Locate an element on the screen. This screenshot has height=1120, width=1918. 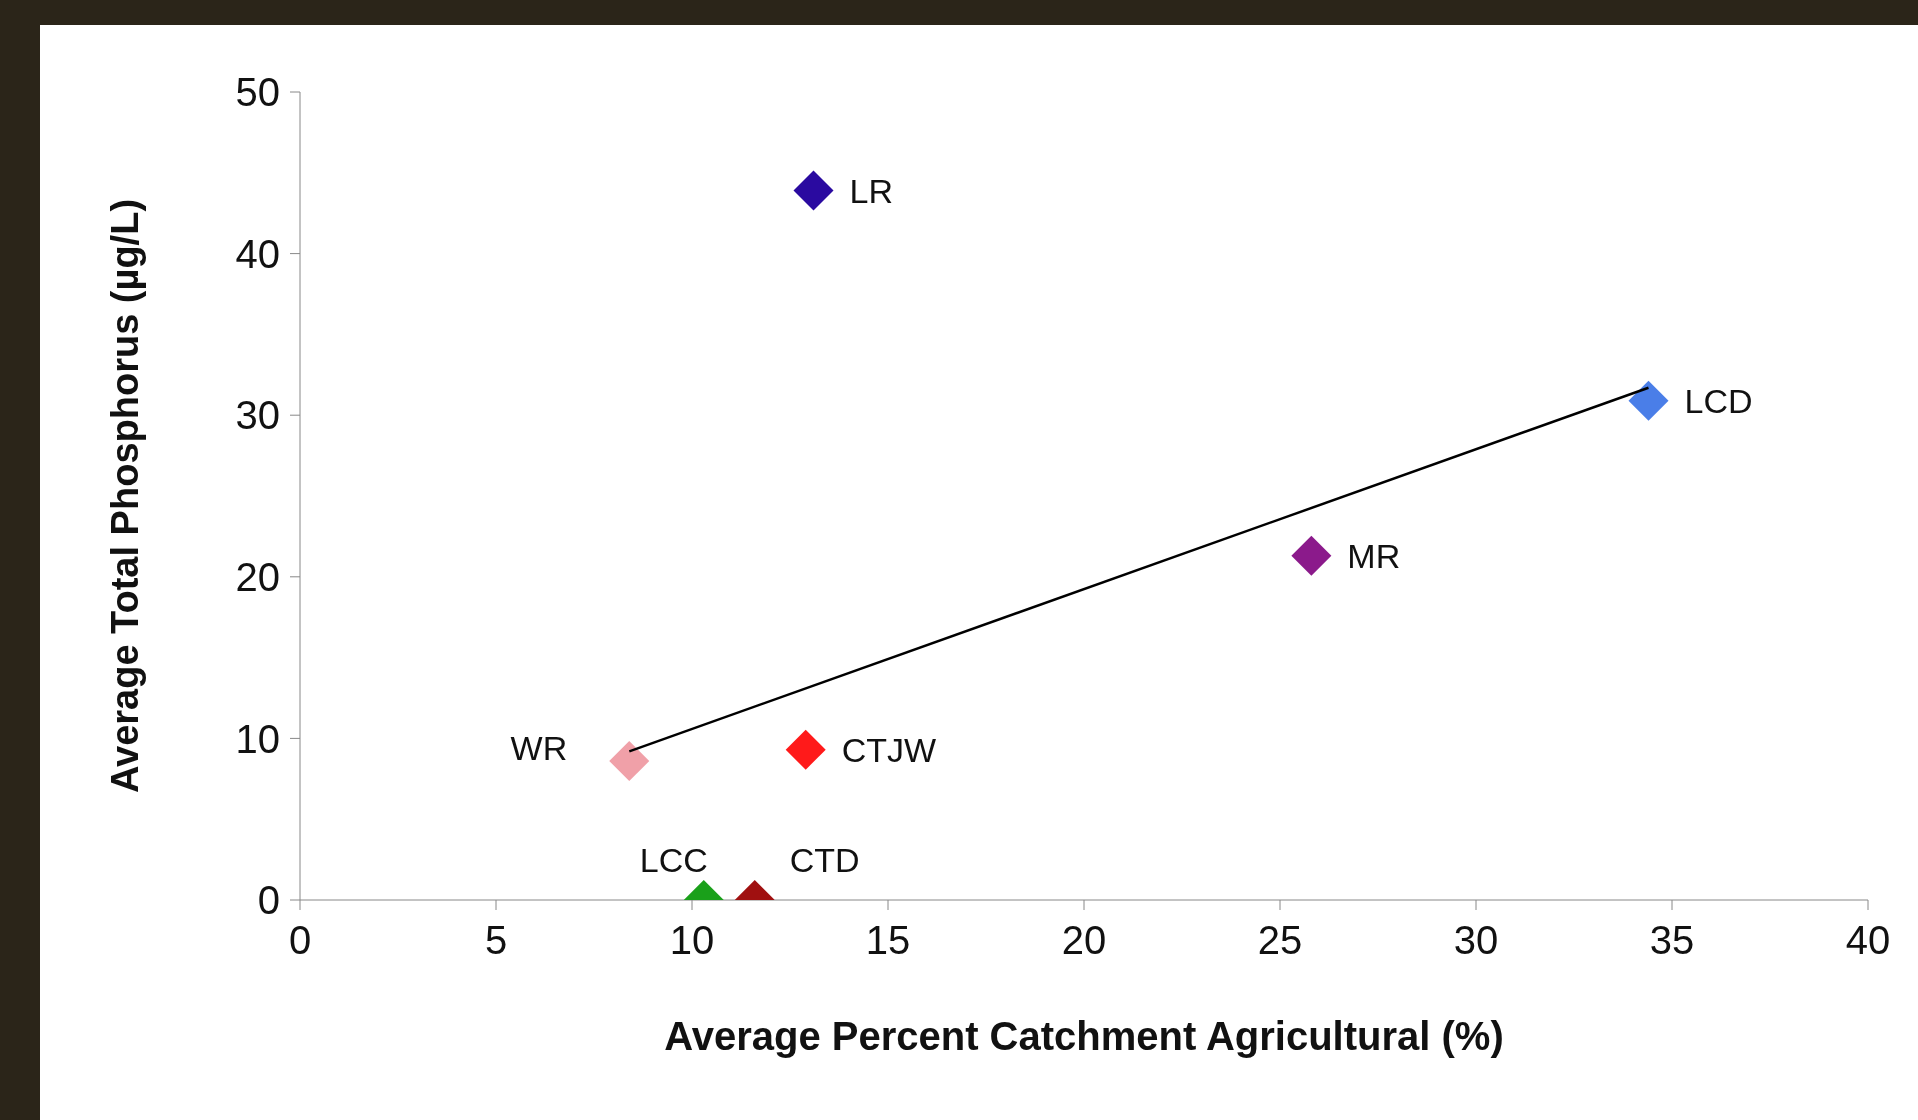
x-tick-label: 5 is located at coordinates (496, 940).